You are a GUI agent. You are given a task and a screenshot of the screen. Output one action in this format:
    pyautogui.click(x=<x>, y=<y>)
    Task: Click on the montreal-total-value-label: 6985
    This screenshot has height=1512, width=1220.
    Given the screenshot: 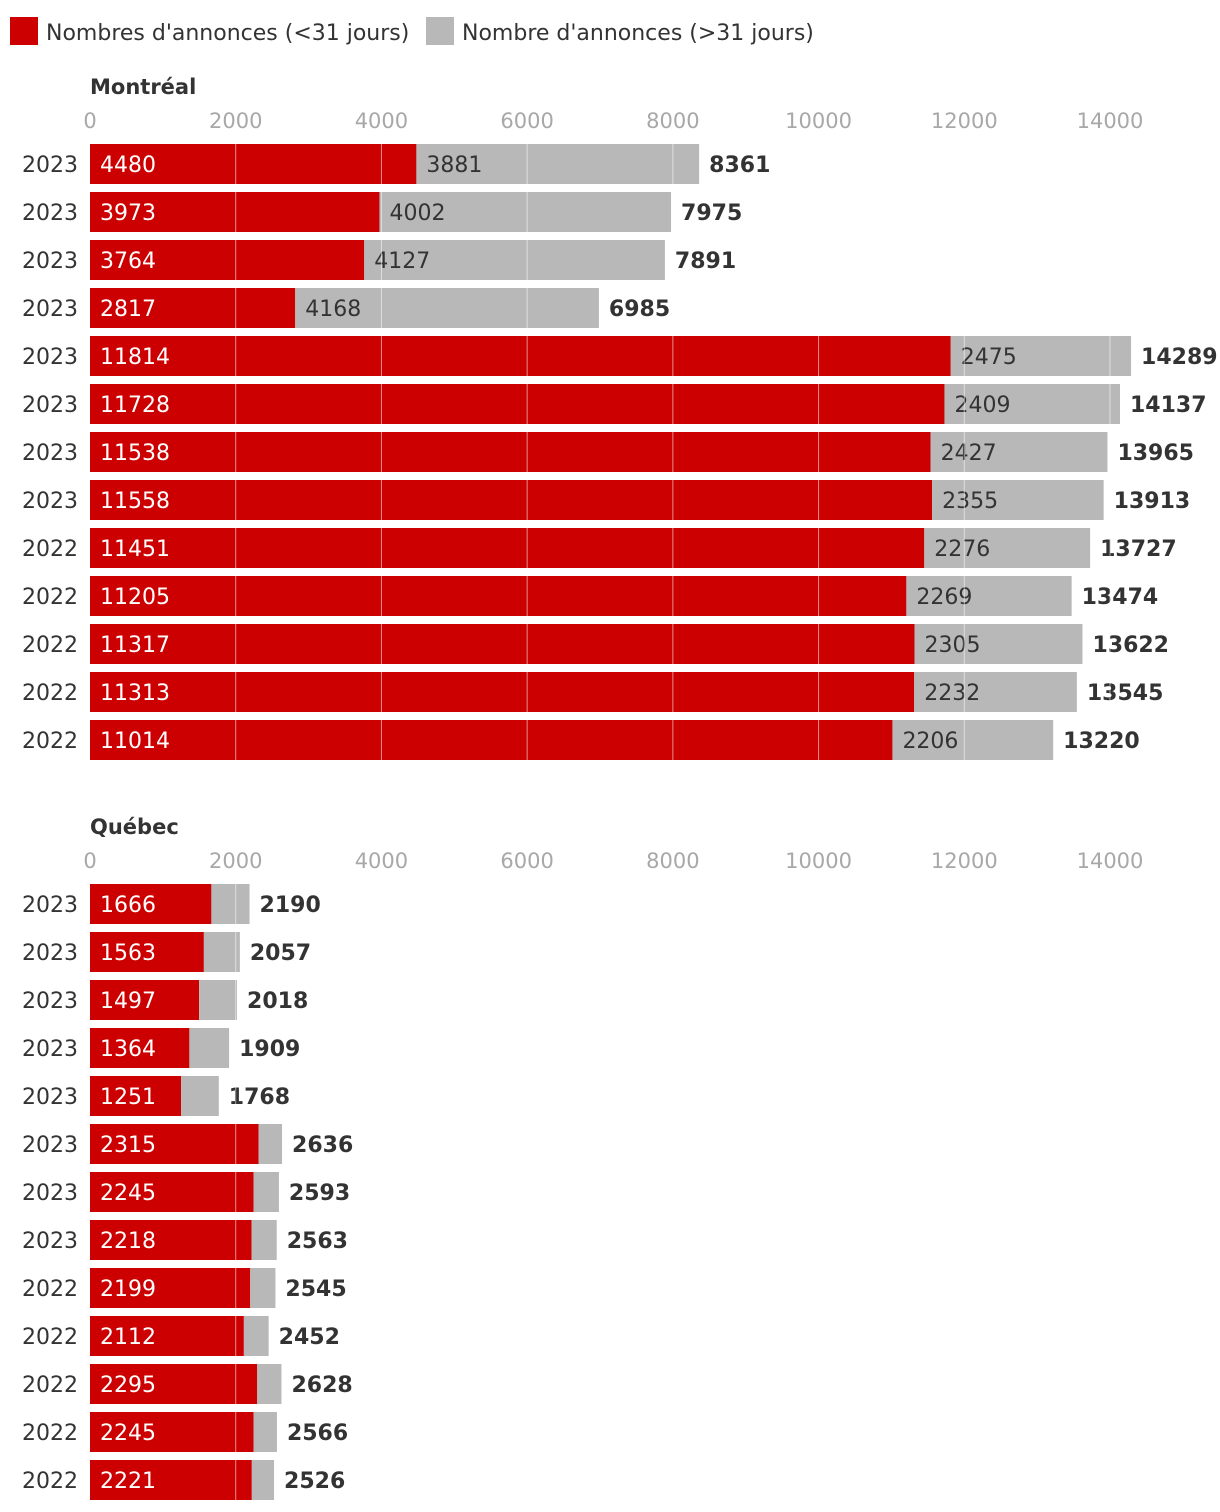 What is the action you would take?
    pyautogui.click(x=639, y=309)
    